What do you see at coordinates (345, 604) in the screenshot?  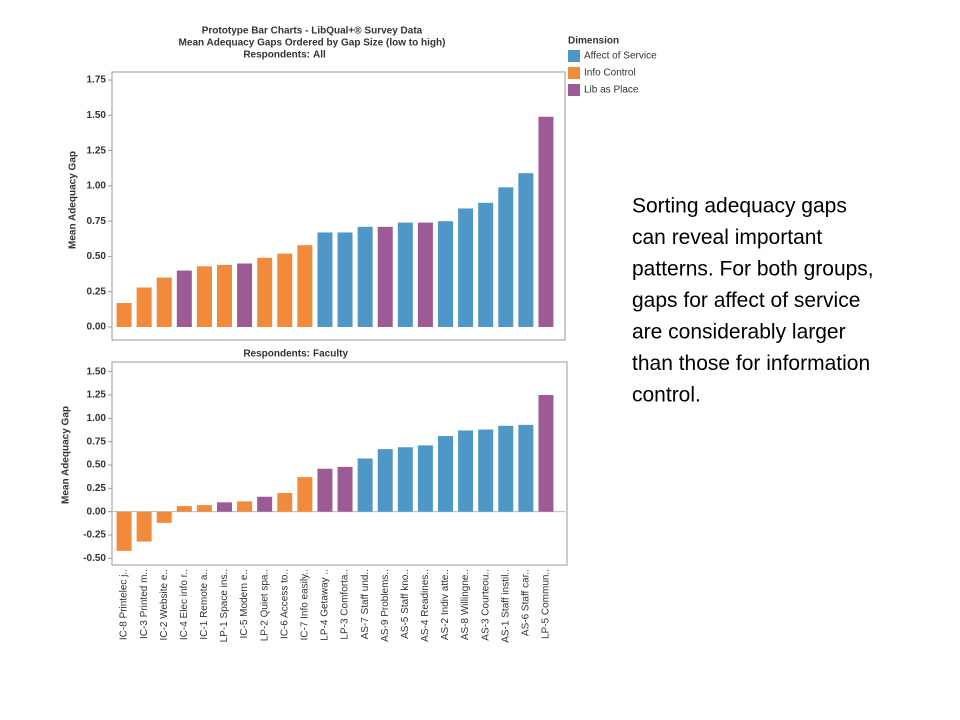 I see `x-tick-label: LP-3 Comforta..` at bounding box center [345, 604].